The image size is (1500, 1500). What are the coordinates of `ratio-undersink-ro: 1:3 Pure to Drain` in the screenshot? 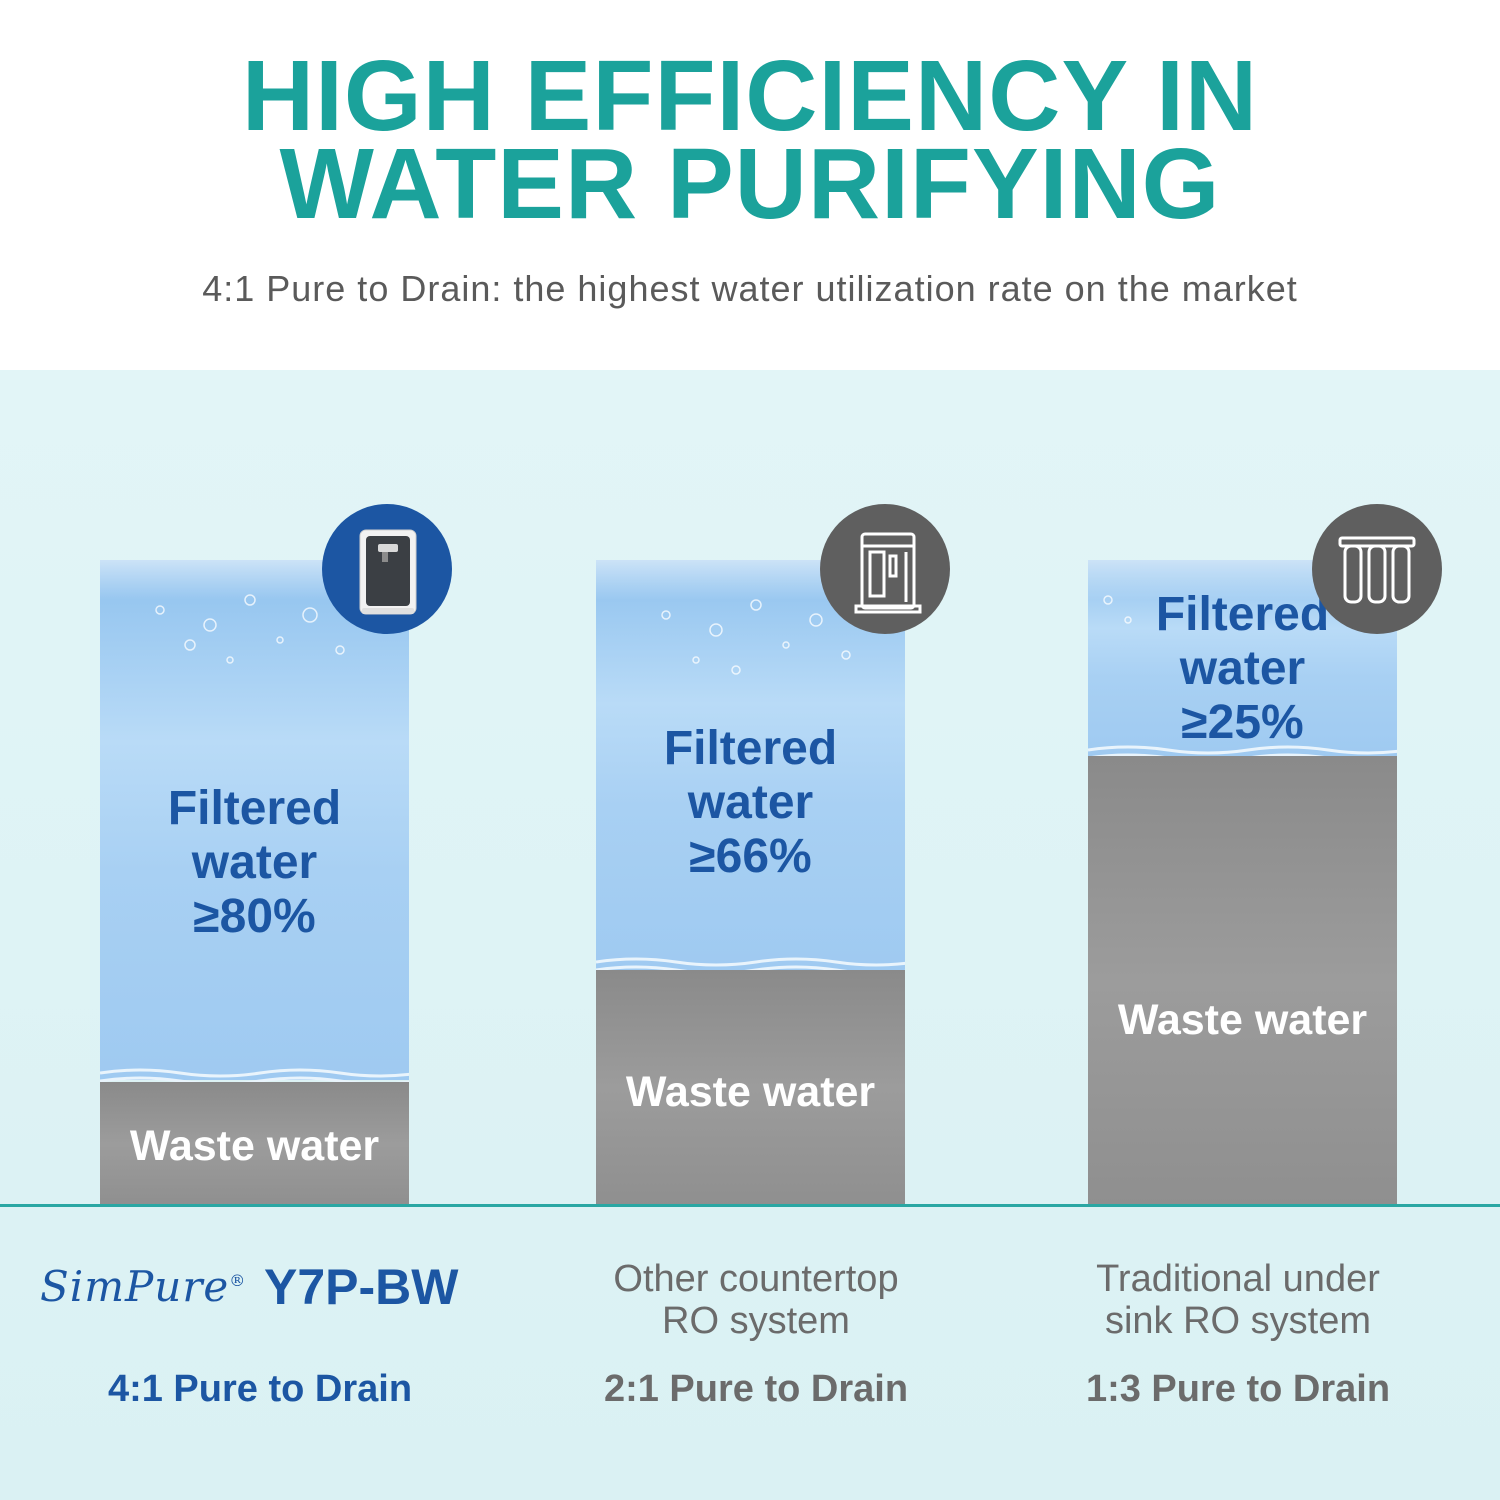 It's located at (1238, 1389).